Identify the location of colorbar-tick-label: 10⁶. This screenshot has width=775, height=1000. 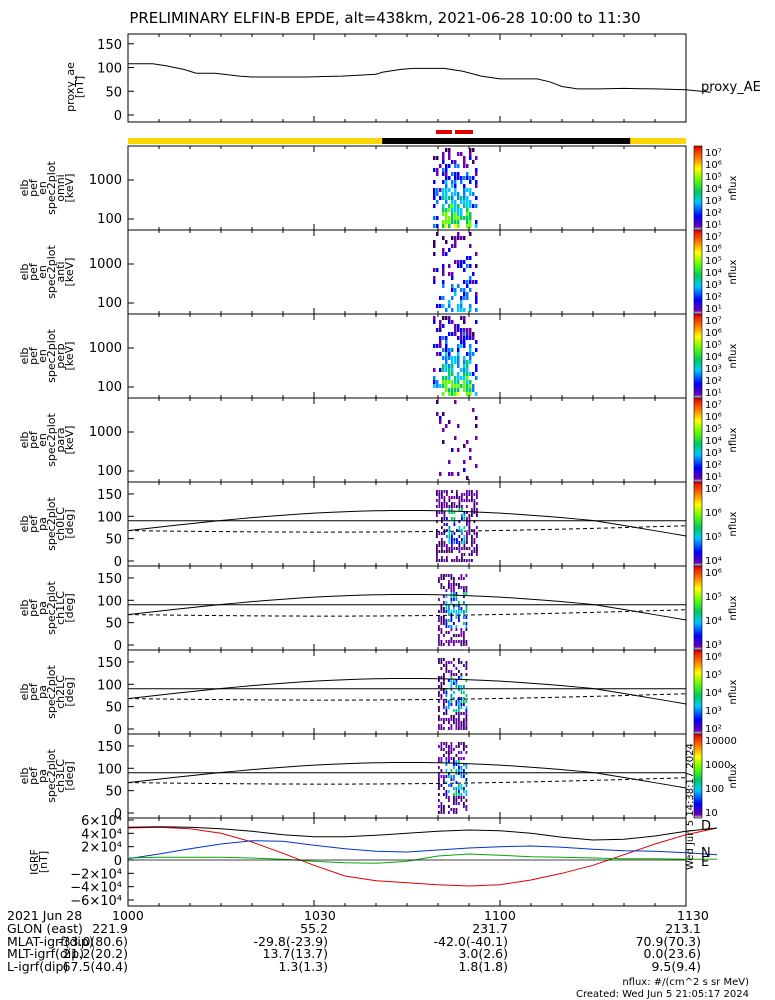
(713, 657).